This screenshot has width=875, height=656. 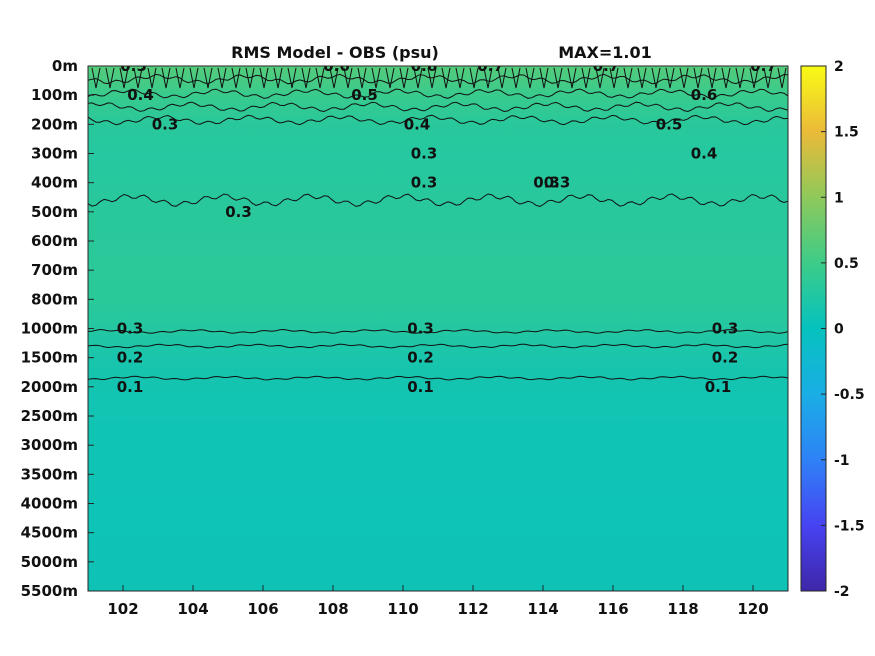 What do you see at coordinates (49, 504) in the screenshot?
I see `y-tick-label: 4000m` at bounding box center [49, 504].